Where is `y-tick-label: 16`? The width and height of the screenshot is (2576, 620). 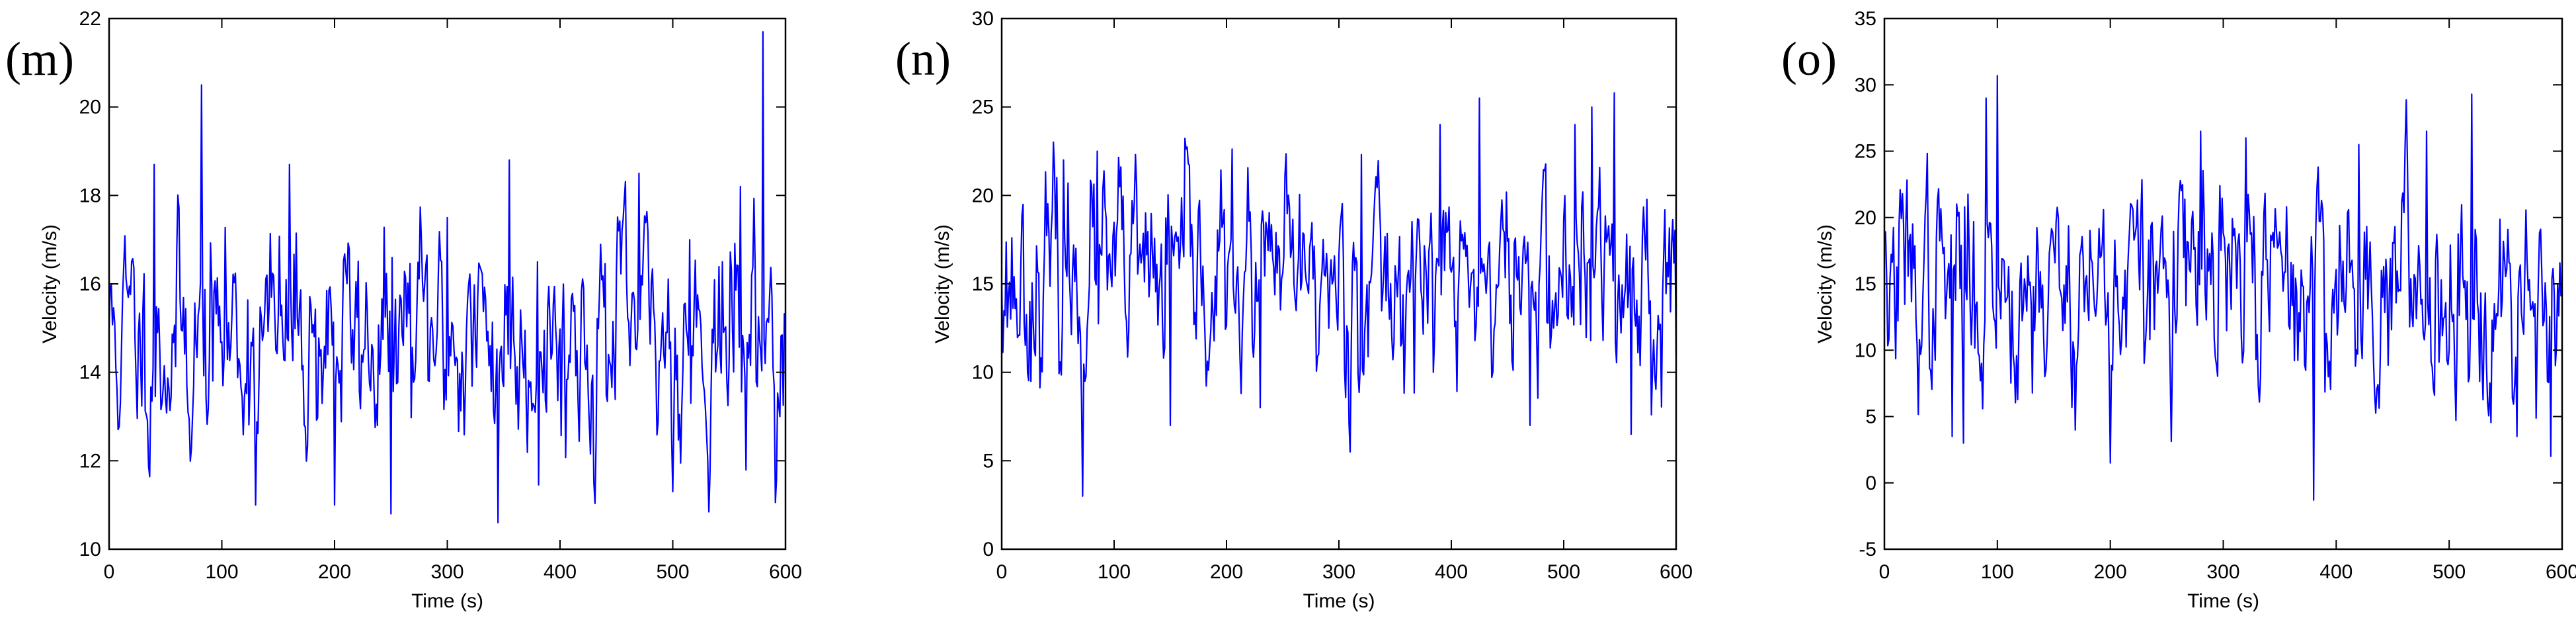 y-tick-label: 16 is located at coordinates (90, 284).